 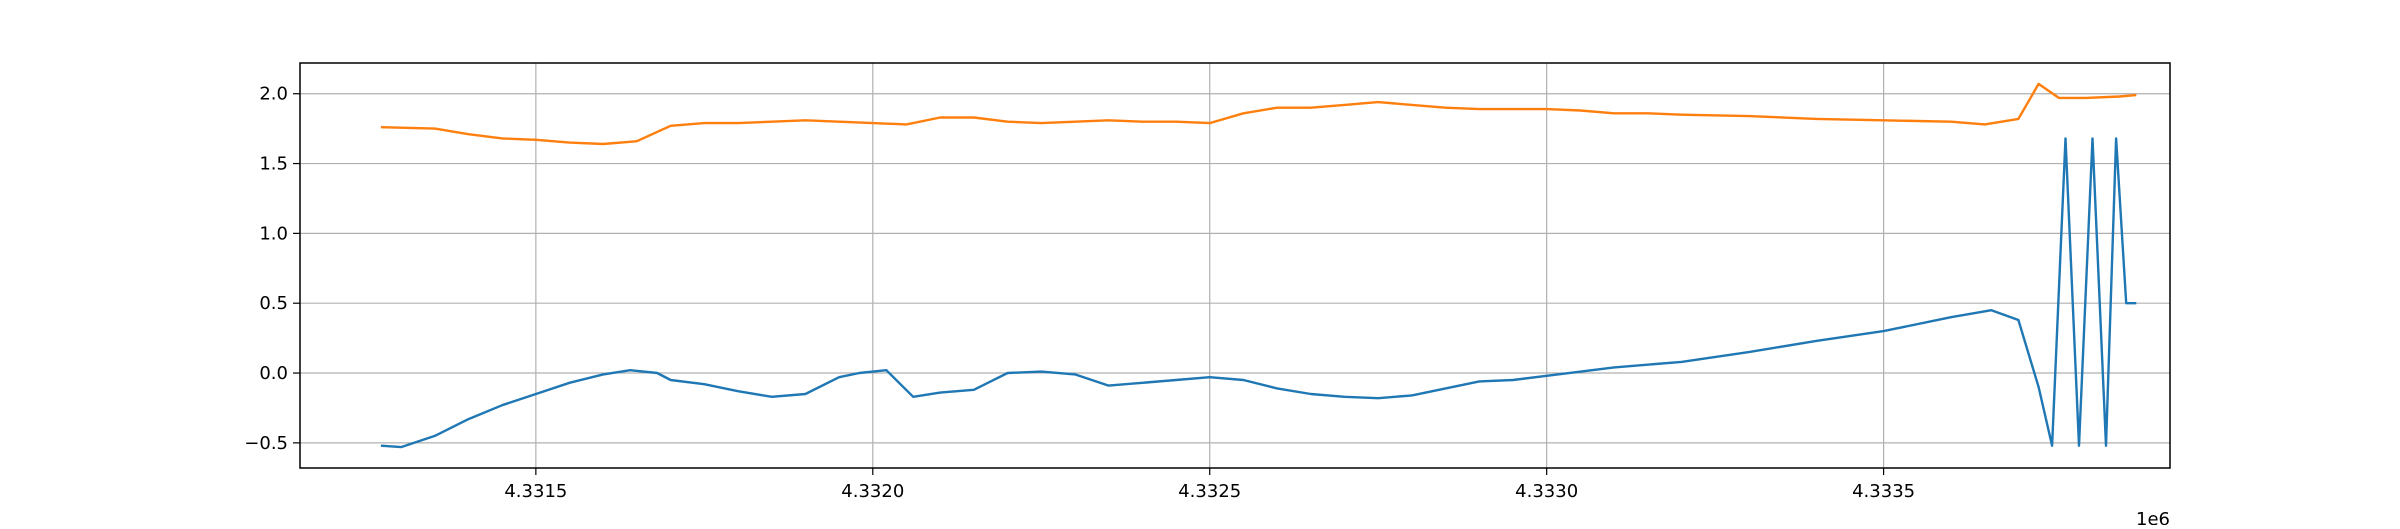 What do you see at coordinates (273, 94) in the screenshot?
I see `y-tick-label: 2.0` at bounding box center [273, 94].